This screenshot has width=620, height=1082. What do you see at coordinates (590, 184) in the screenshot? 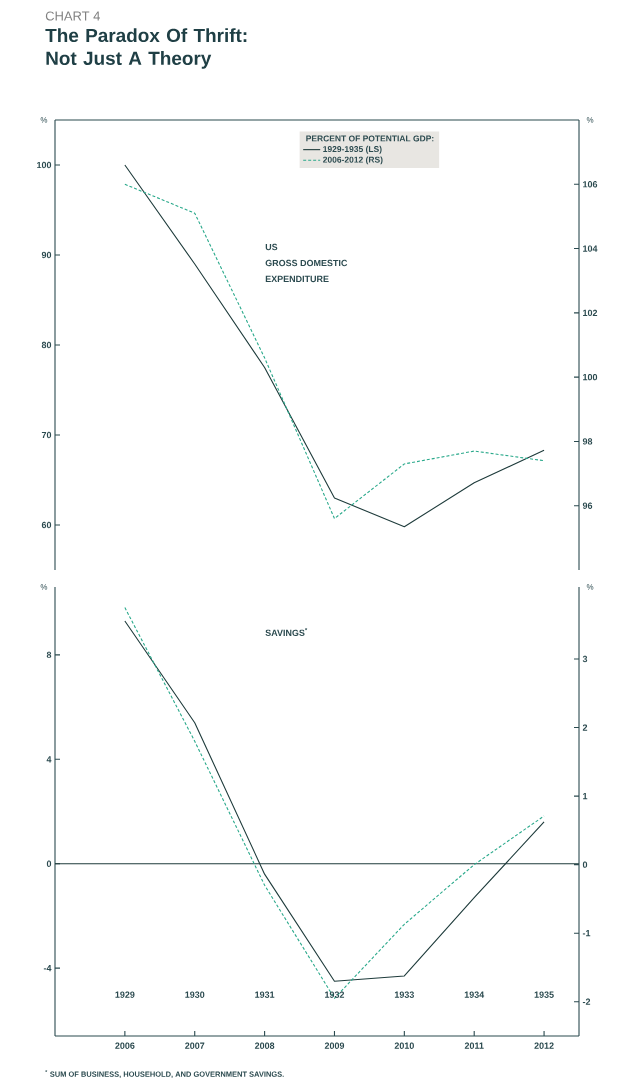
I see `y2-tick-label: 106` at bounding box center [590, 184].